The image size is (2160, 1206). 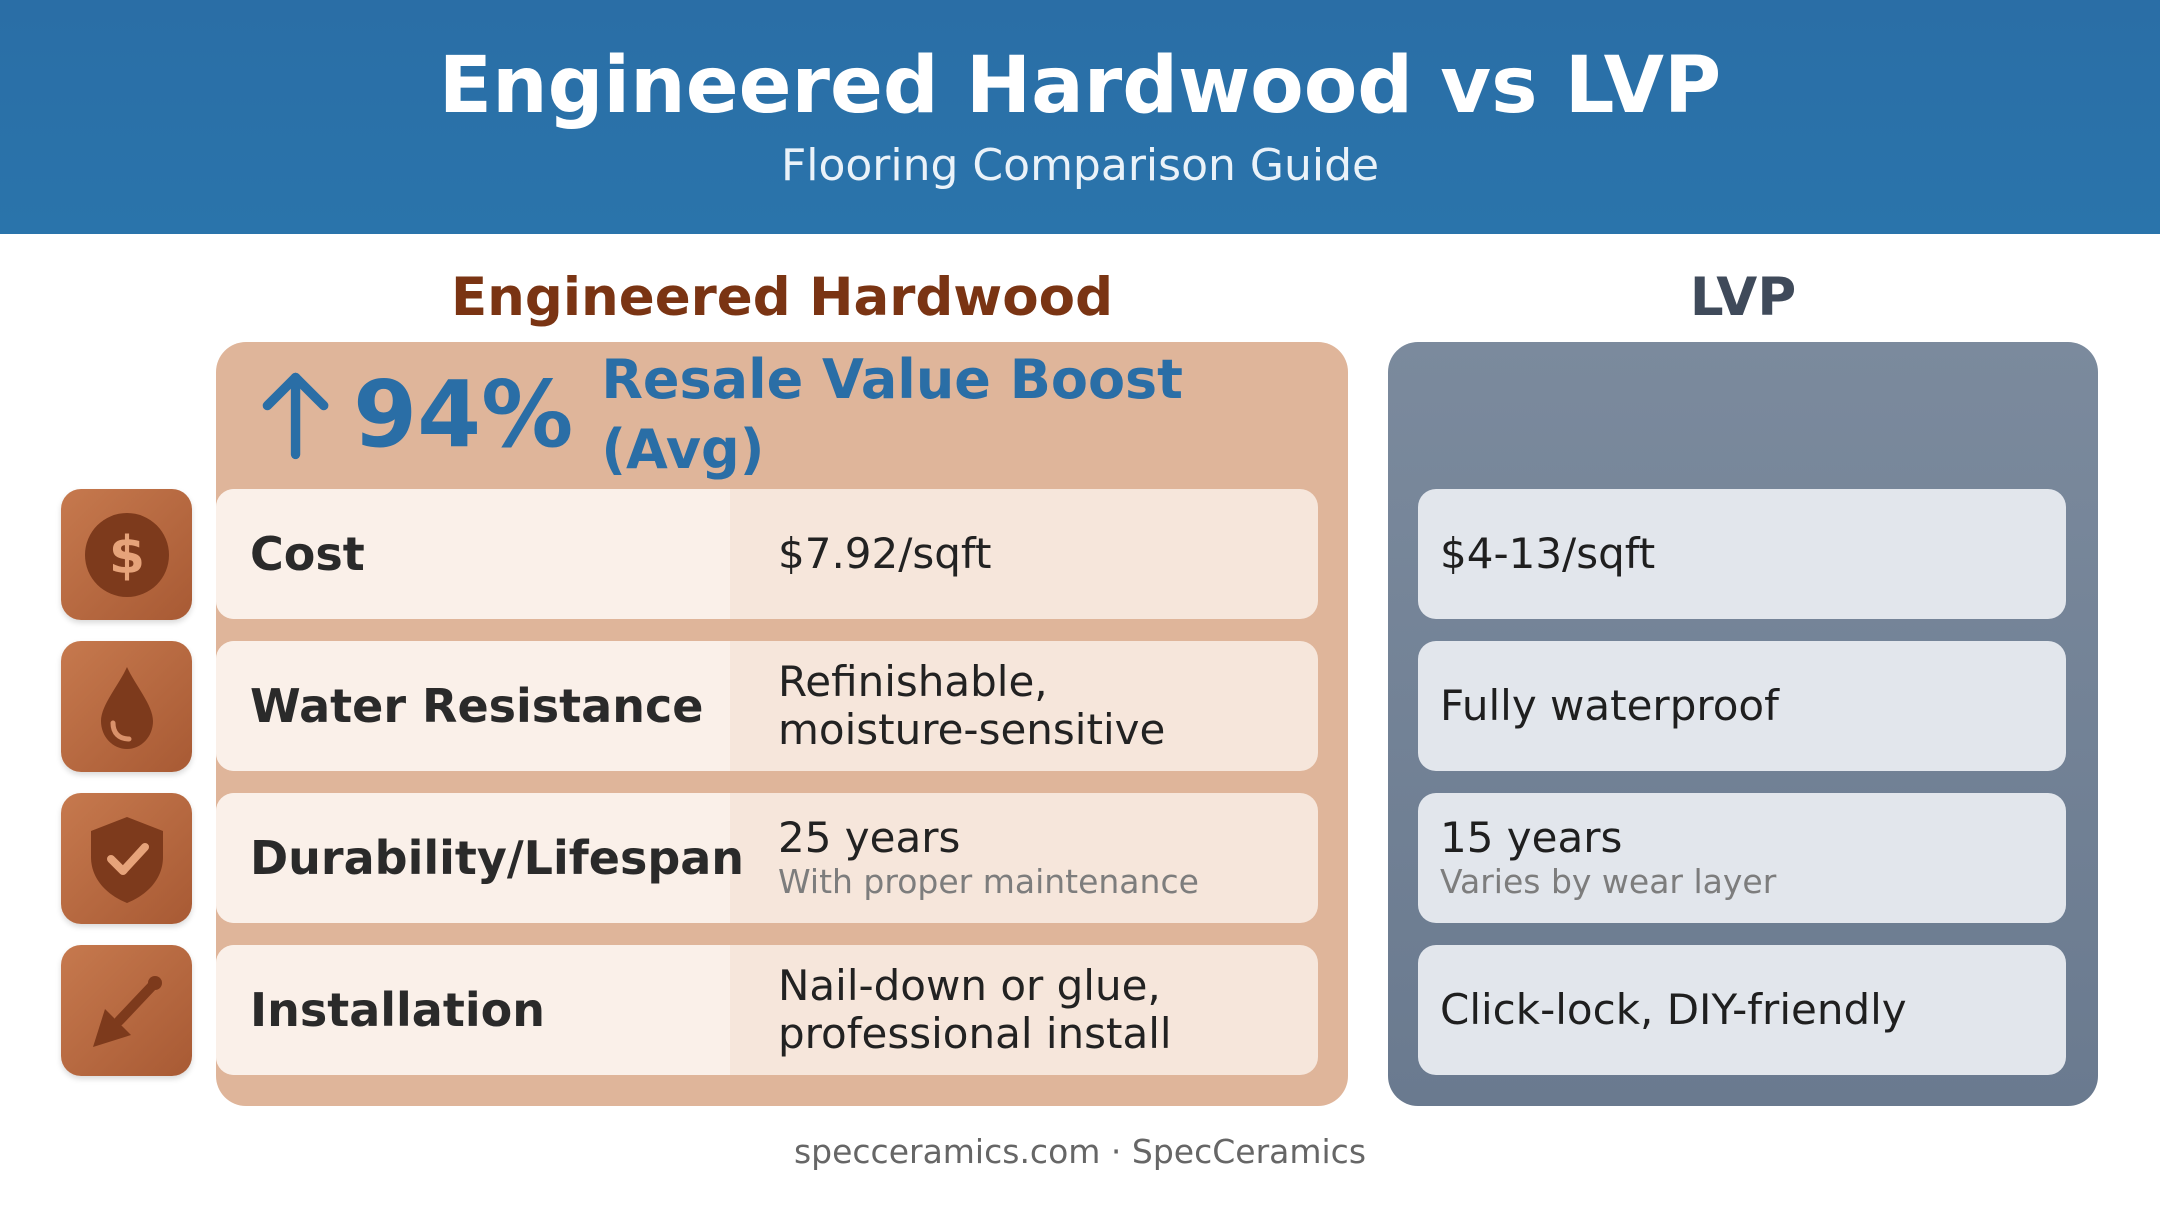 What do you see at coordinates (972, 705) in the screenshot?
I see `hardwood-water-text: Refinishable, moisture-sensitive` at bounding box center [972, 705].